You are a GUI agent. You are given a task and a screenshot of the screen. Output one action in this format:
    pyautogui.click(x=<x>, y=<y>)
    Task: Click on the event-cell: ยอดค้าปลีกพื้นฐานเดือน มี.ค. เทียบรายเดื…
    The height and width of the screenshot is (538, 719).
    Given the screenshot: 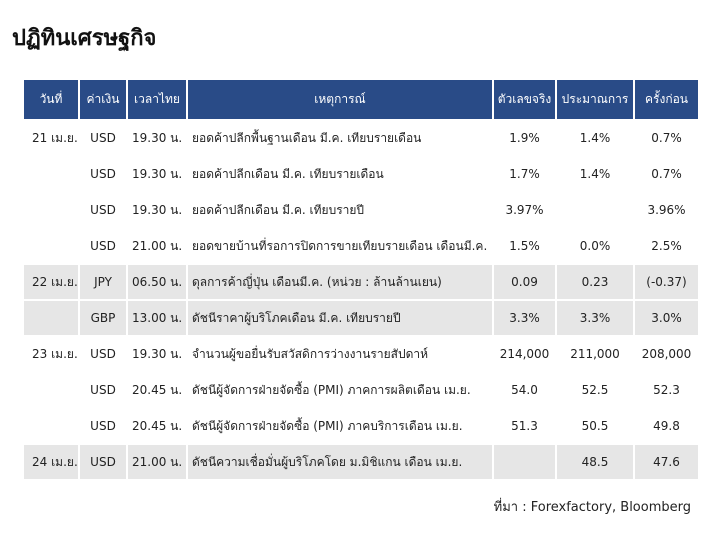 What is the action you would take?
    pyautogui.click(x=340, y=138)
    